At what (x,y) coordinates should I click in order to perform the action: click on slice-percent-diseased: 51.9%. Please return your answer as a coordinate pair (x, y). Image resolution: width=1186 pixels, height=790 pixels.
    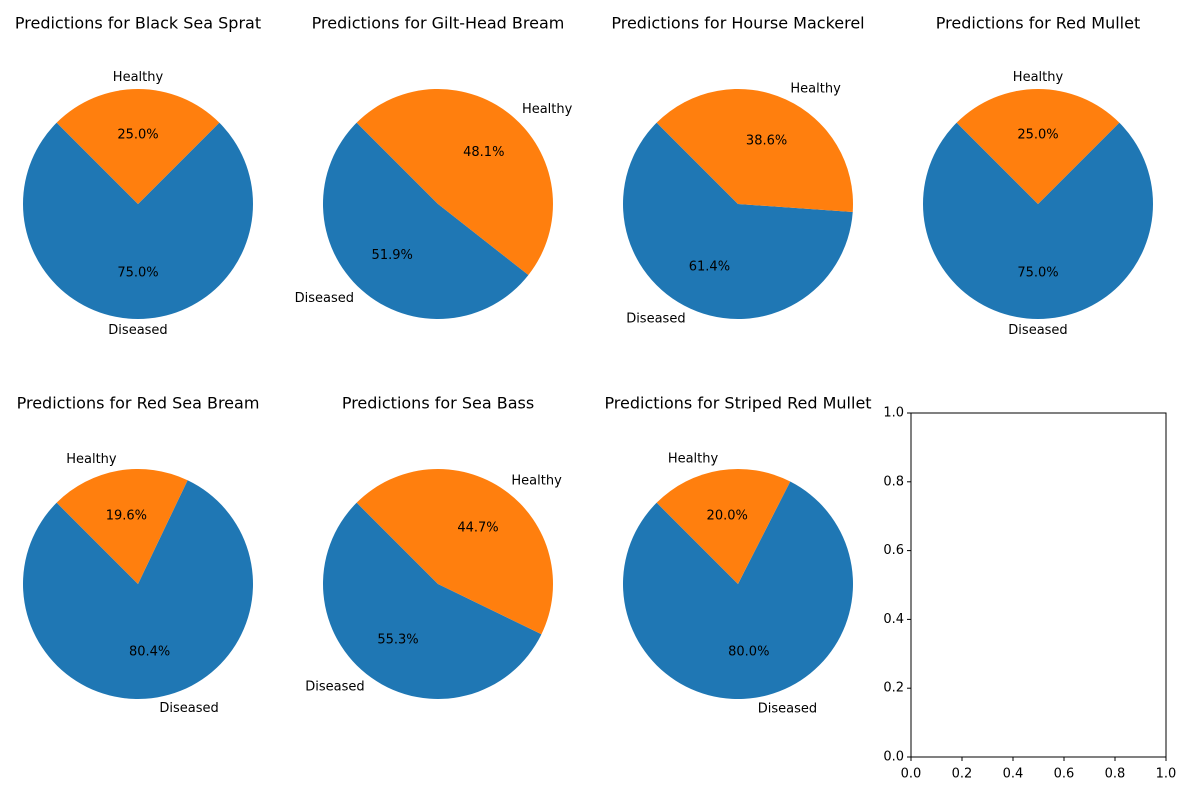
    Looking at the image, I should click on (392, 255).